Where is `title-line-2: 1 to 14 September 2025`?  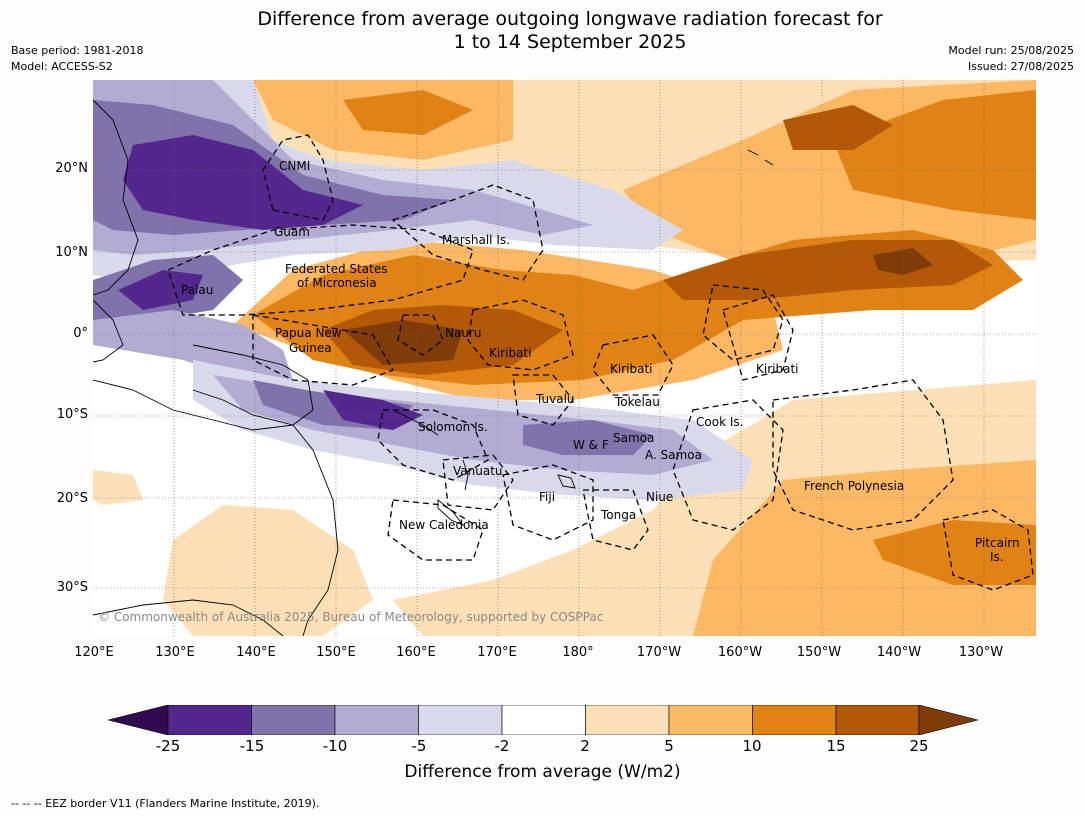
title-line-2: 1 to 14 September 2025 is located at coordinates (570, 42).